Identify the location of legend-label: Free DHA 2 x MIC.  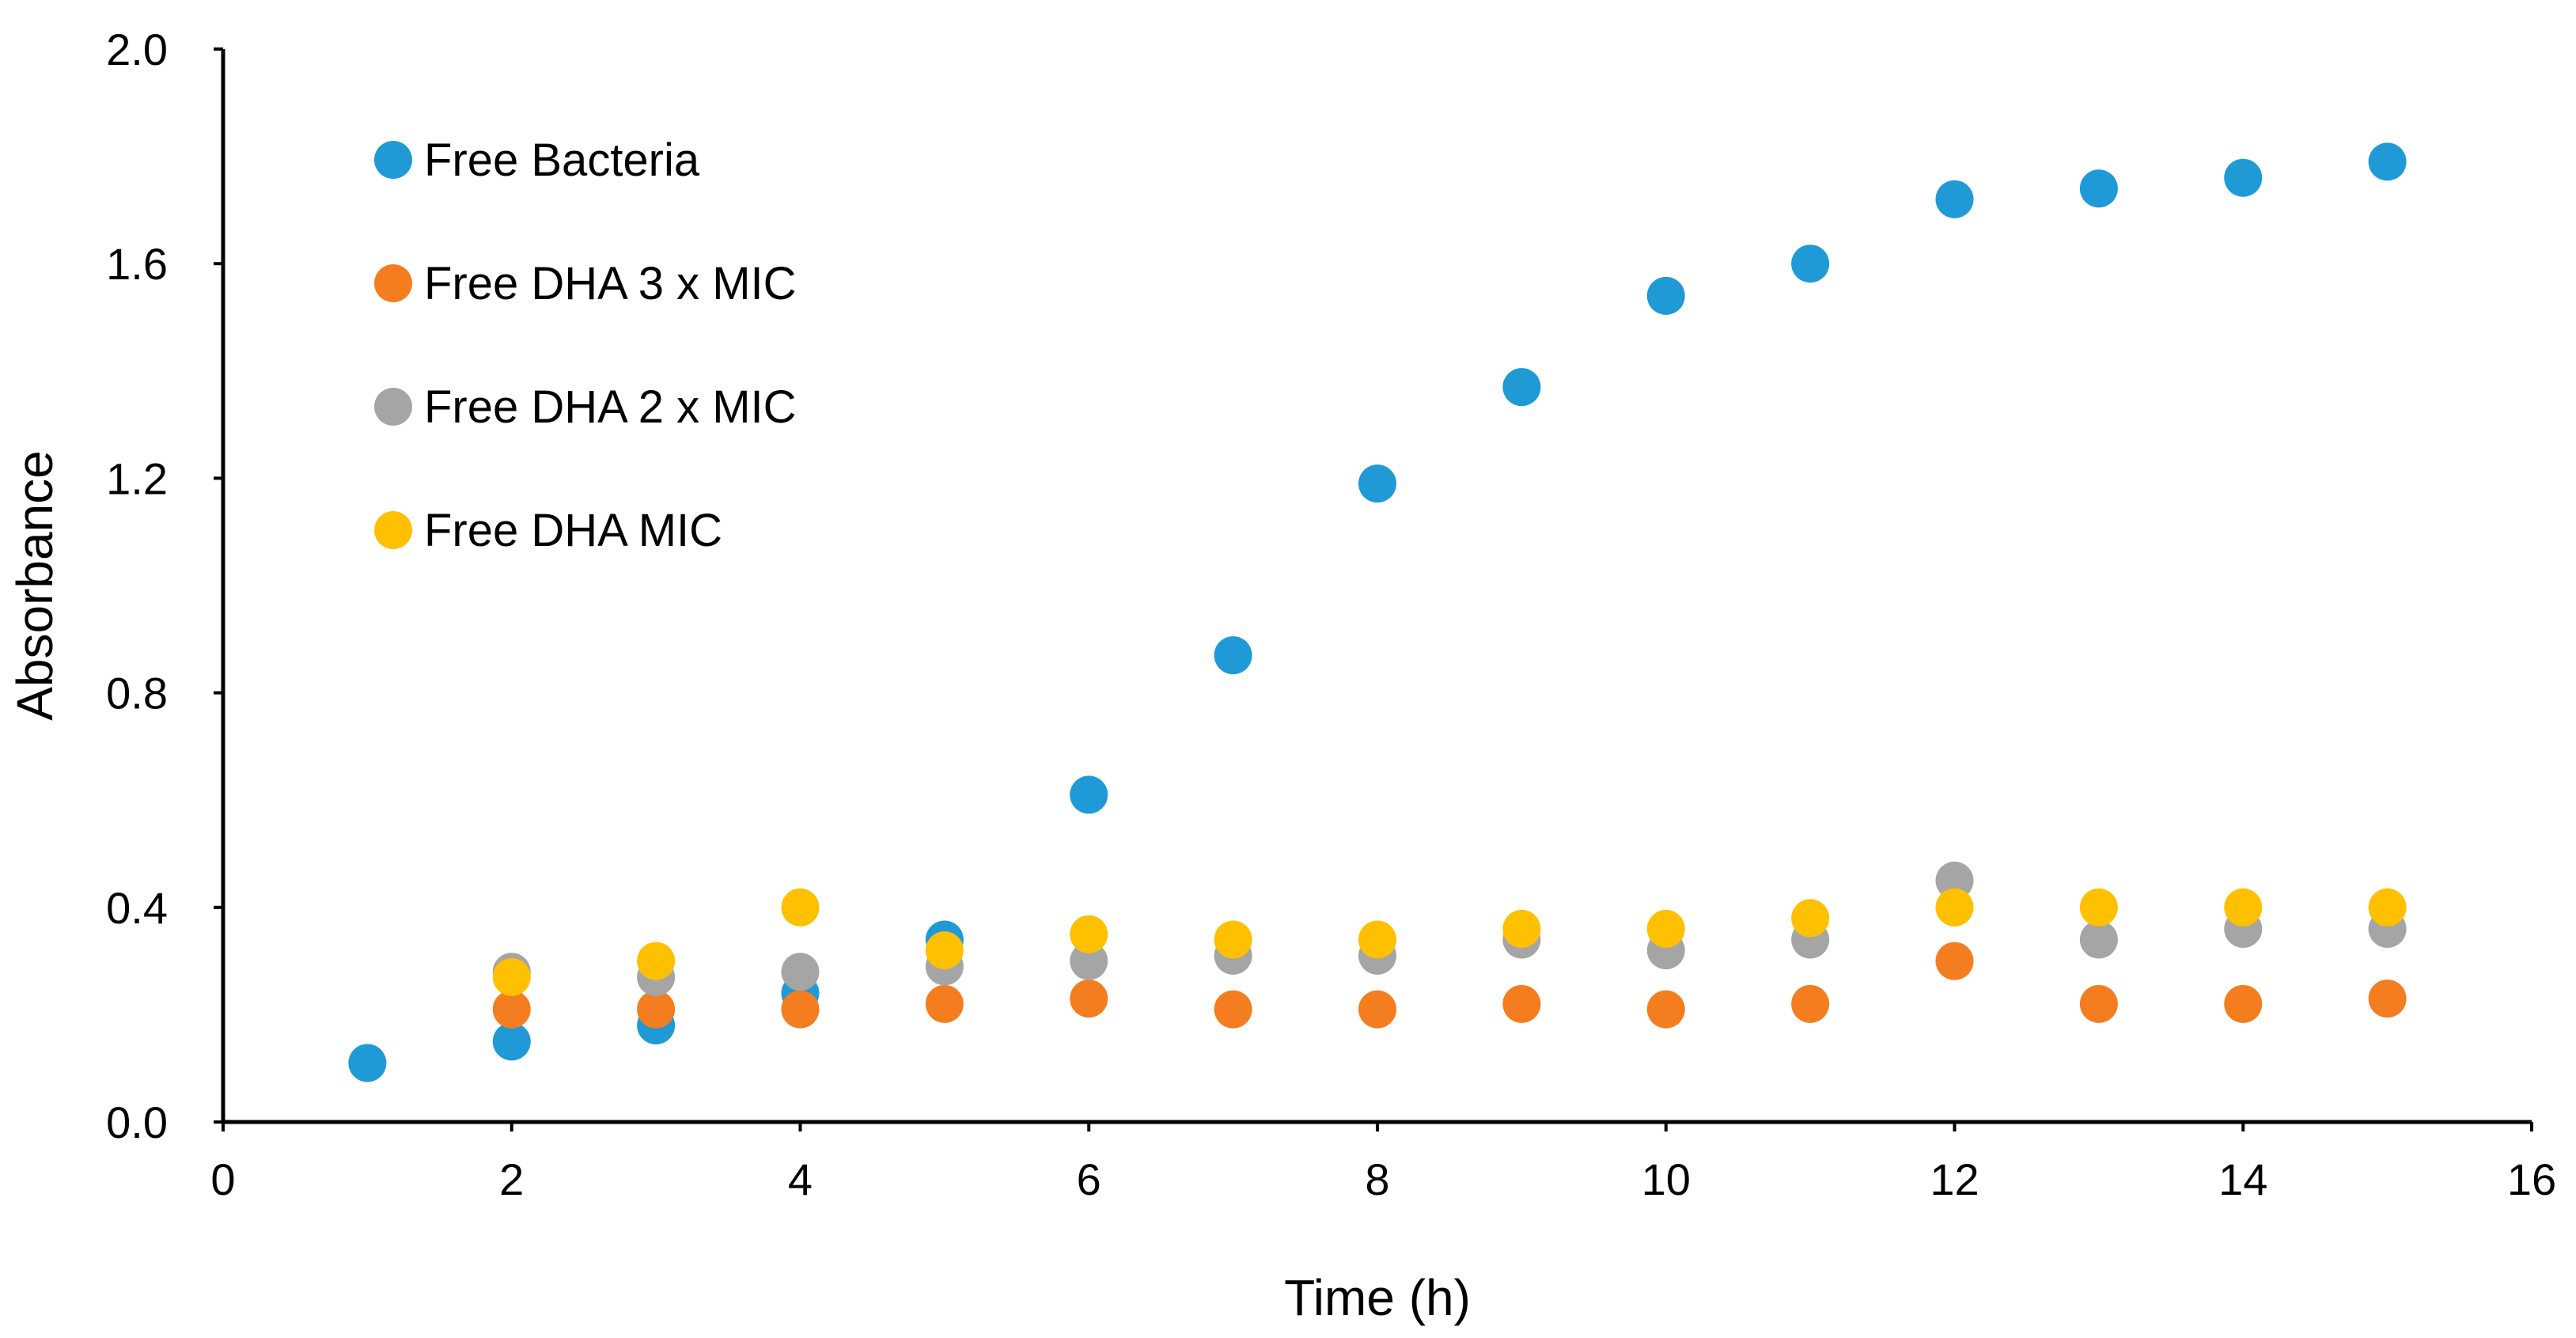
(610, 407).